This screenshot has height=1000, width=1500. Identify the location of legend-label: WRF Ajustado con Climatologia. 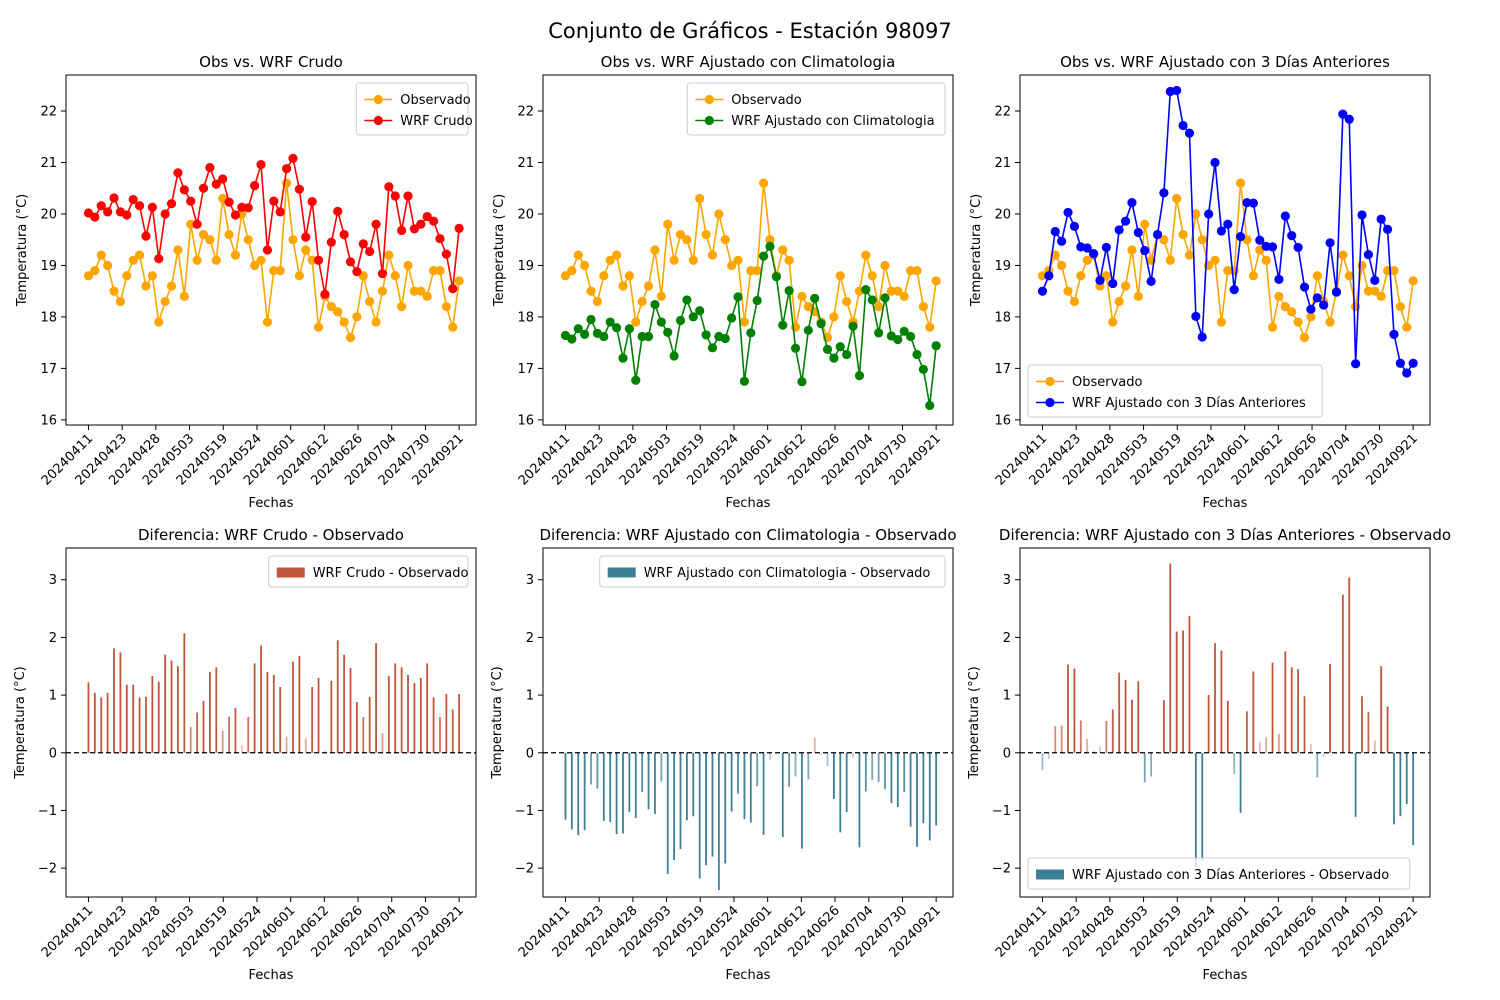
(832, 121).